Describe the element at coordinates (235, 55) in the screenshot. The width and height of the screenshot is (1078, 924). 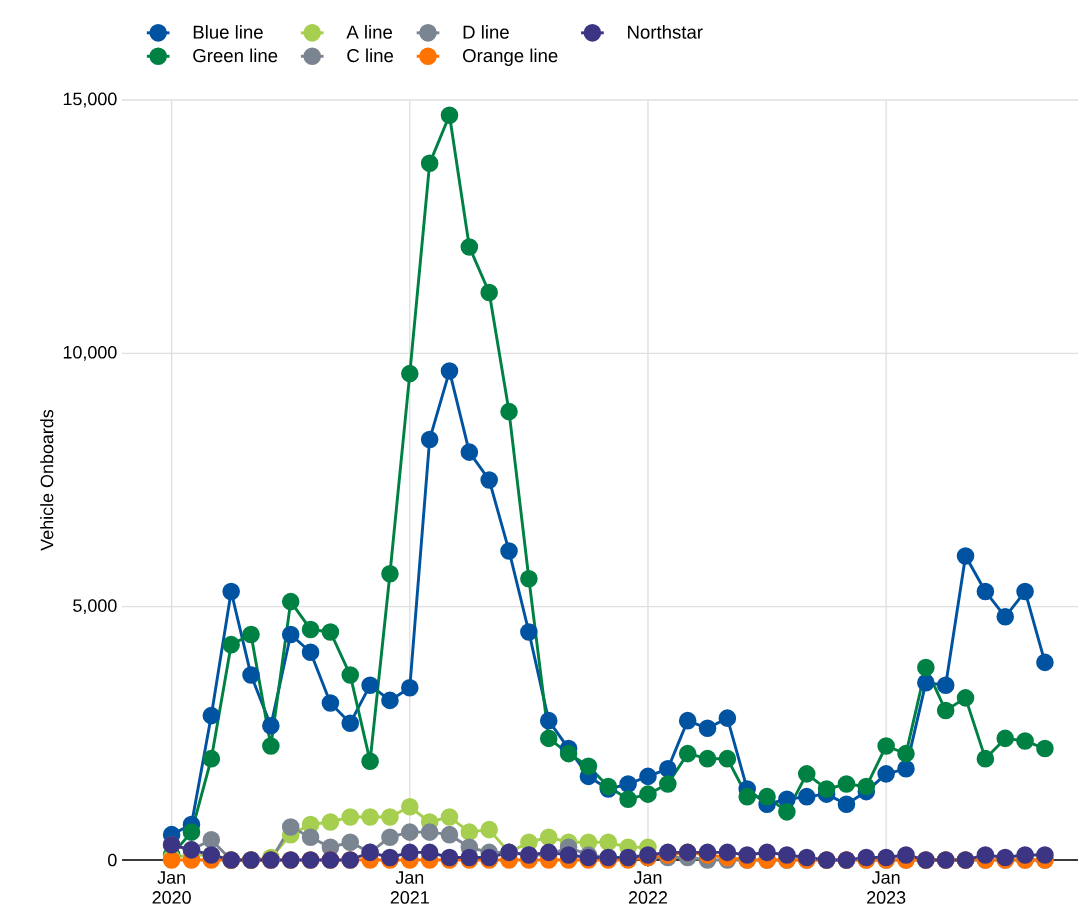
I see `legend-label: Green line` at that location.